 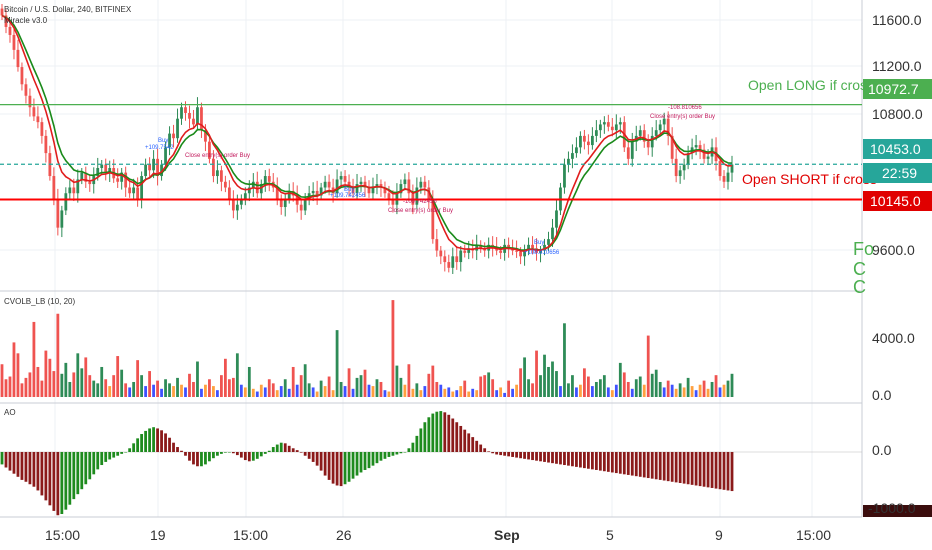 I want to click on time-axis: 15:00 19 15:00 26 Sep 5 9 15:00, so click(x=438, y=535).